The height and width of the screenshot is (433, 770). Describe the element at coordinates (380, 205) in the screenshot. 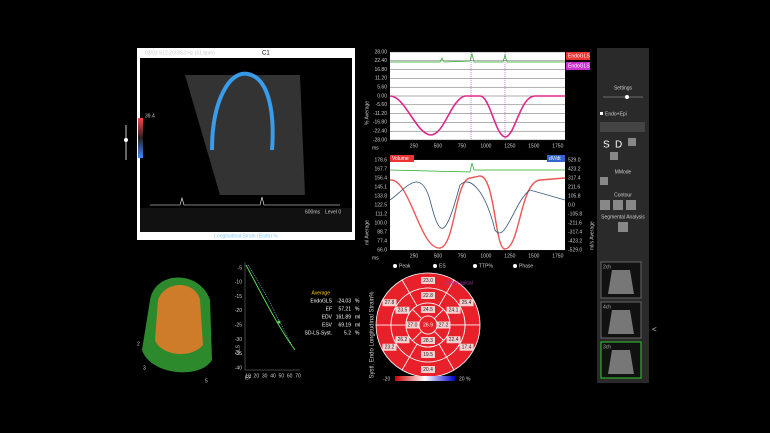

I see `y-tick-label: 122.5` at that location.